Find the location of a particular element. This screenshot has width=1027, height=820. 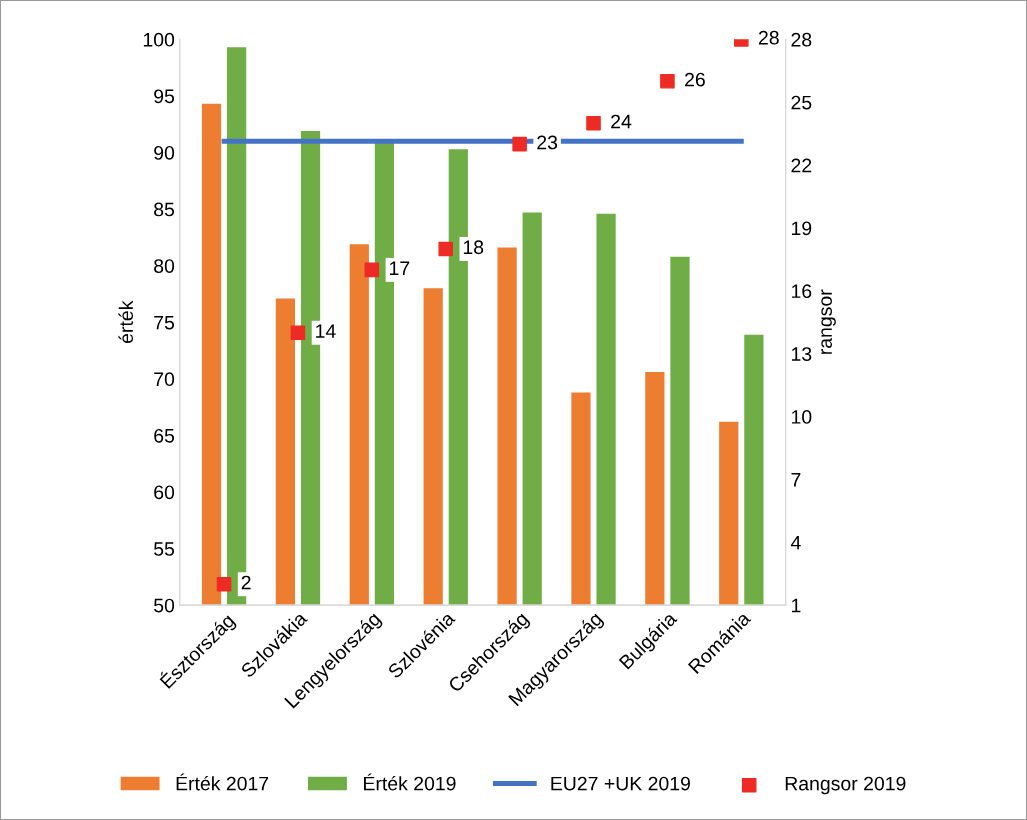

y2-tick-label: 4 is located at coordinates (795, 542).